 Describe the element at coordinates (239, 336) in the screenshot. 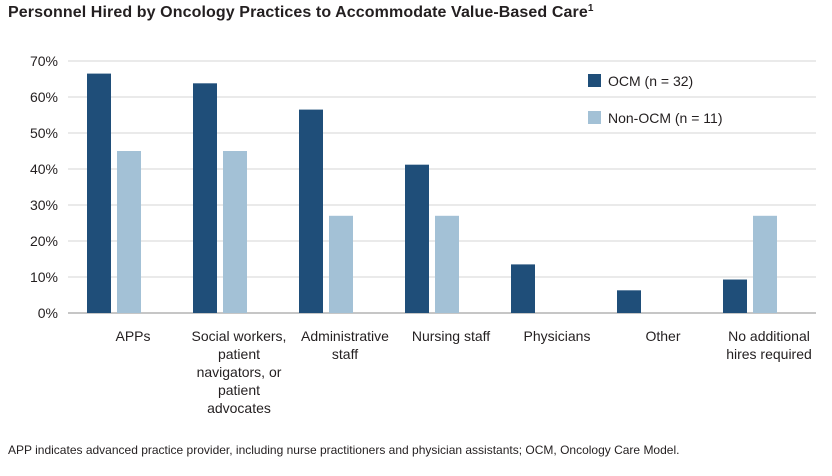

I see `x-category-label-line: Social workers,` at that location.